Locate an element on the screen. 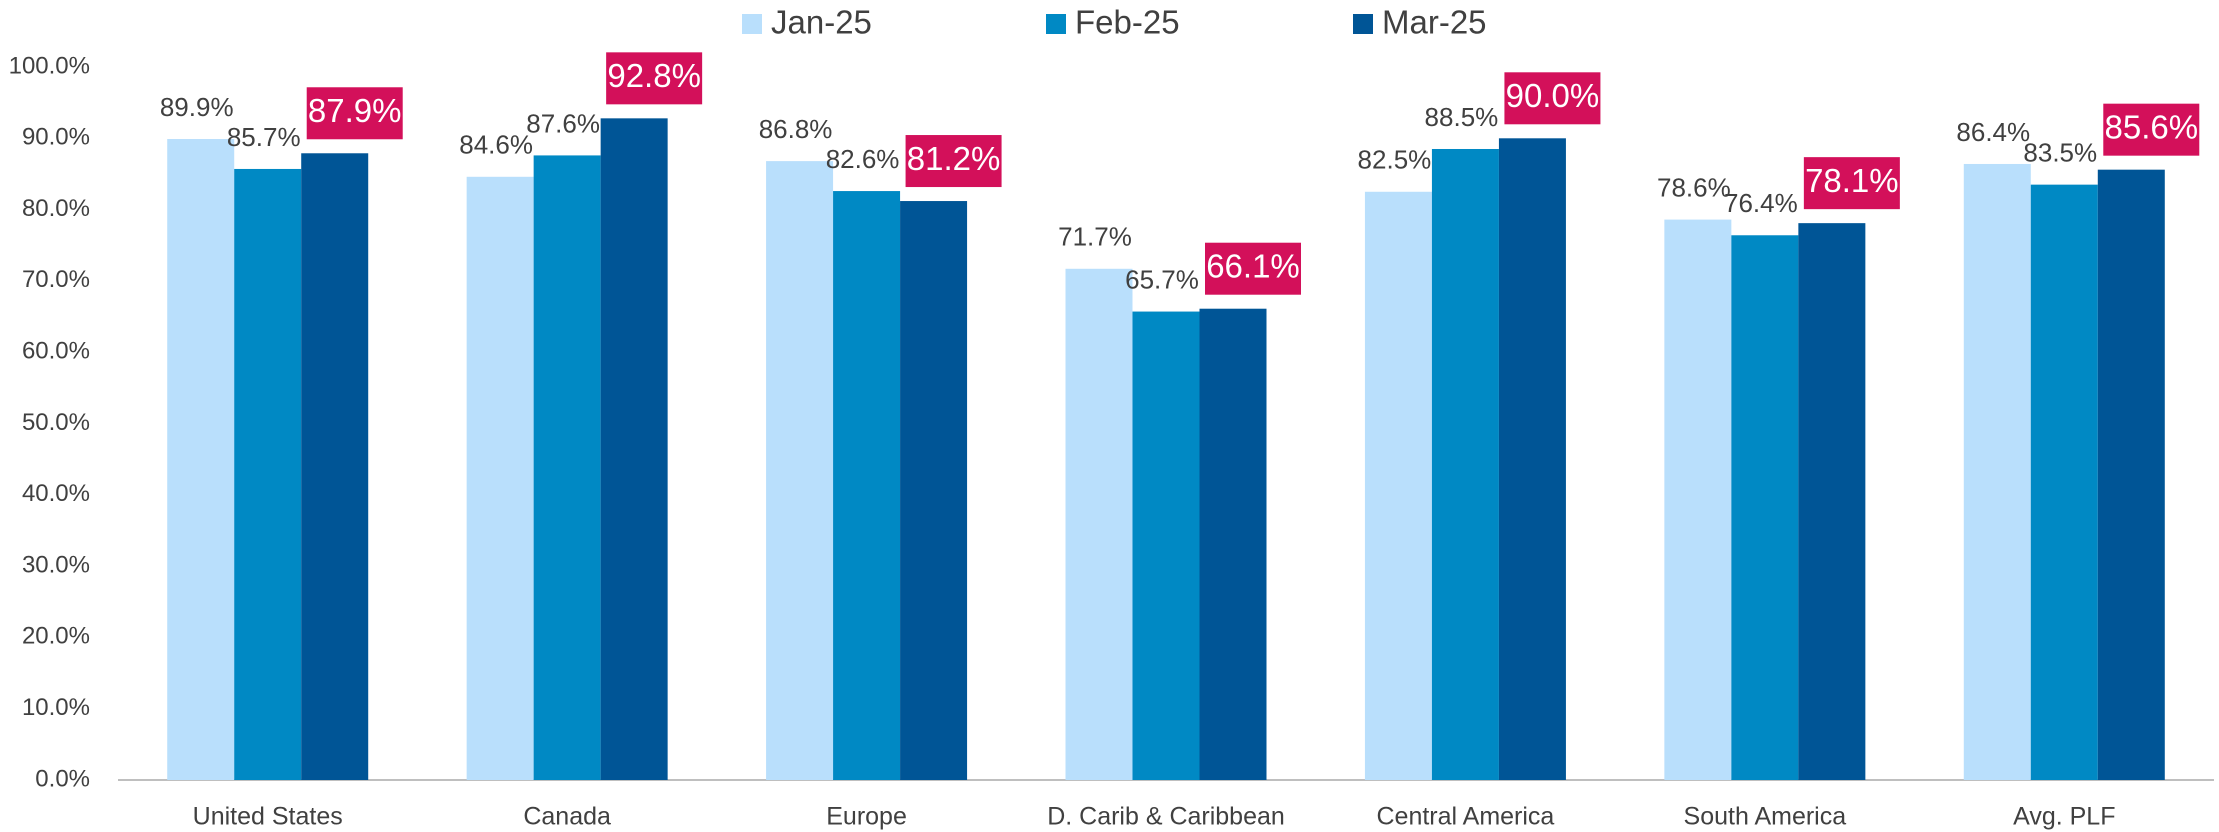  x-tick-label: D. Carib & Caribbean is located at coordinates (1166, 817).